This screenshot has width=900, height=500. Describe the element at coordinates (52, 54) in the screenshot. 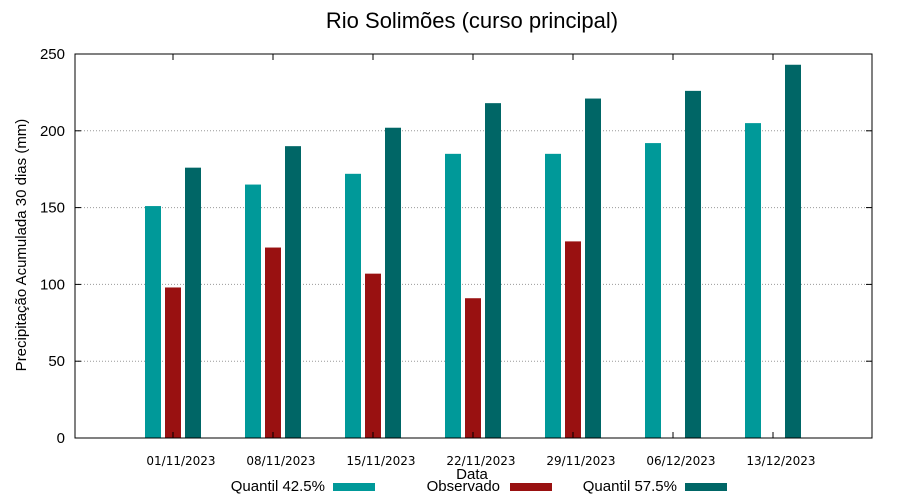

I see `y-tick-label: 250` at that location.